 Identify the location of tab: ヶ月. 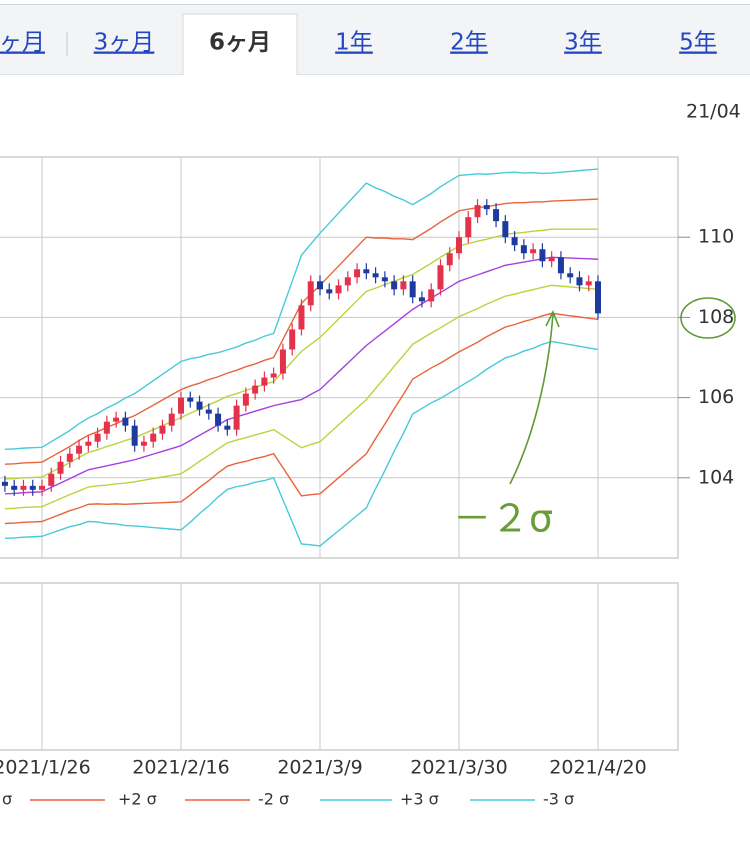
(22, 43).